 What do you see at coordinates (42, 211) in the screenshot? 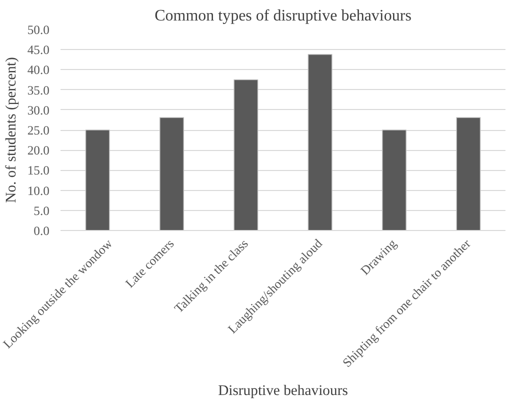
I see `y-tick-label: 5.0` at bounding box center [42, 211].